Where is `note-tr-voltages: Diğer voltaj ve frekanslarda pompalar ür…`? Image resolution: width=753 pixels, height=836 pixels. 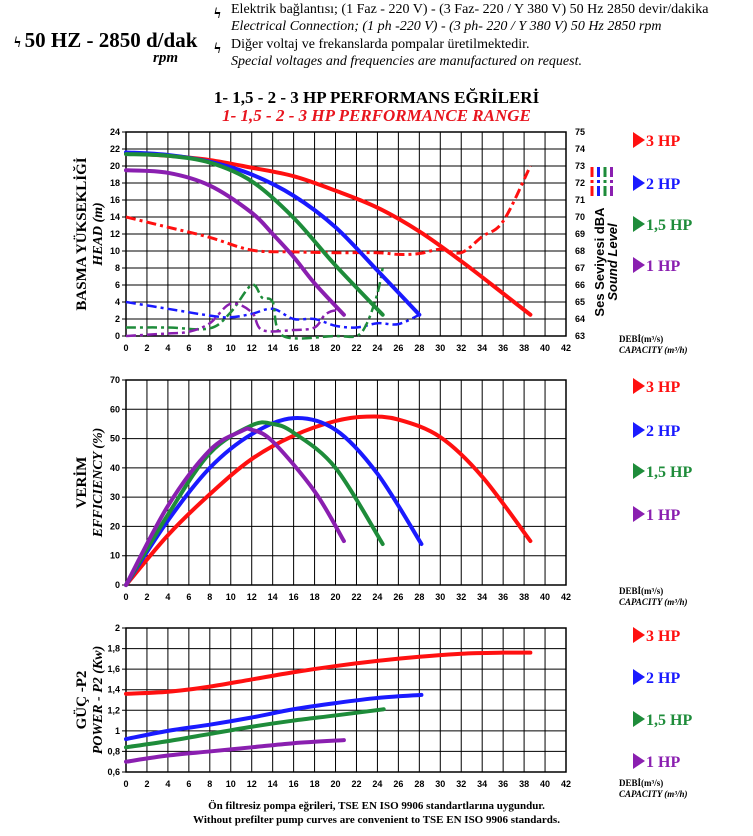 note-tr-voltages: Diğer voltaj ve frekanslarda pompalar ür… is located at coordinates (380, 44).